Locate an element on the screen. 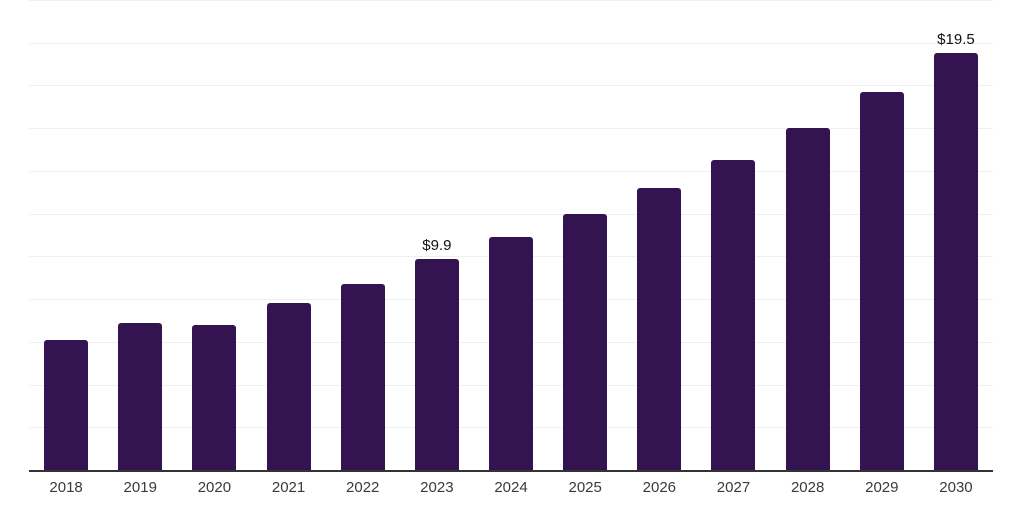  bar-slot-2019 is located at coordinates (140, 235).